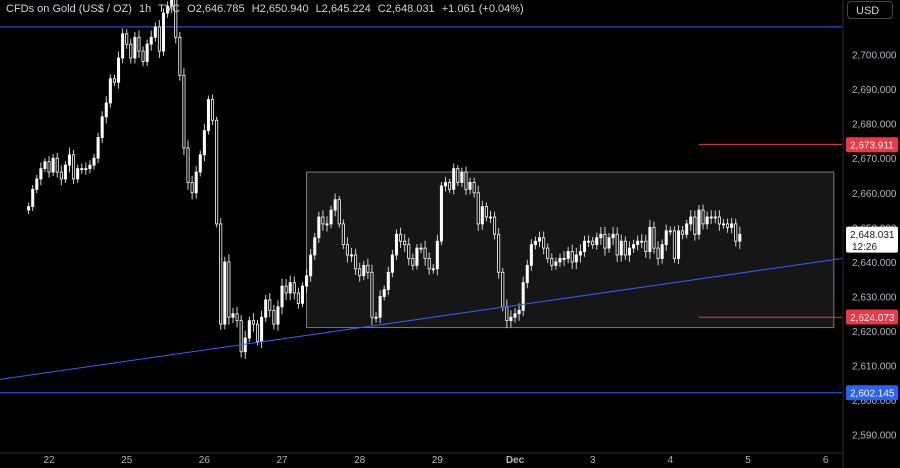 The width and height of the screenshot is (900, 468). Describe the element at coordinates (216, 9) in the screenshot. I see `ohlc-open: O2,646.785` at that location.